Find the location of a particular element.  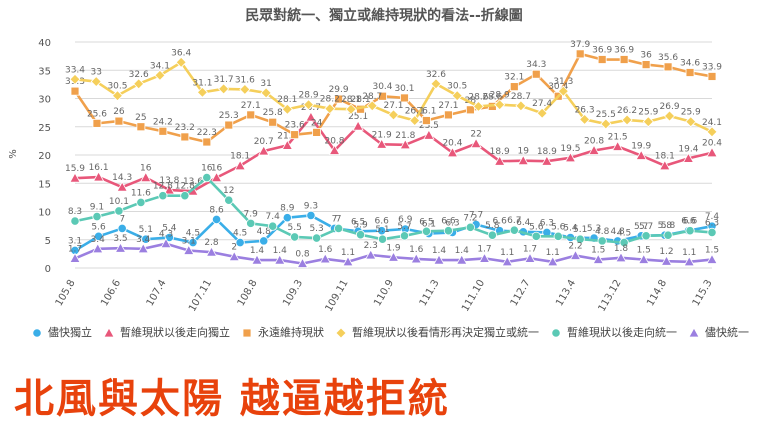

legend-label: 暫維現狀以後走向統一 is located at coordinates (622, 332).